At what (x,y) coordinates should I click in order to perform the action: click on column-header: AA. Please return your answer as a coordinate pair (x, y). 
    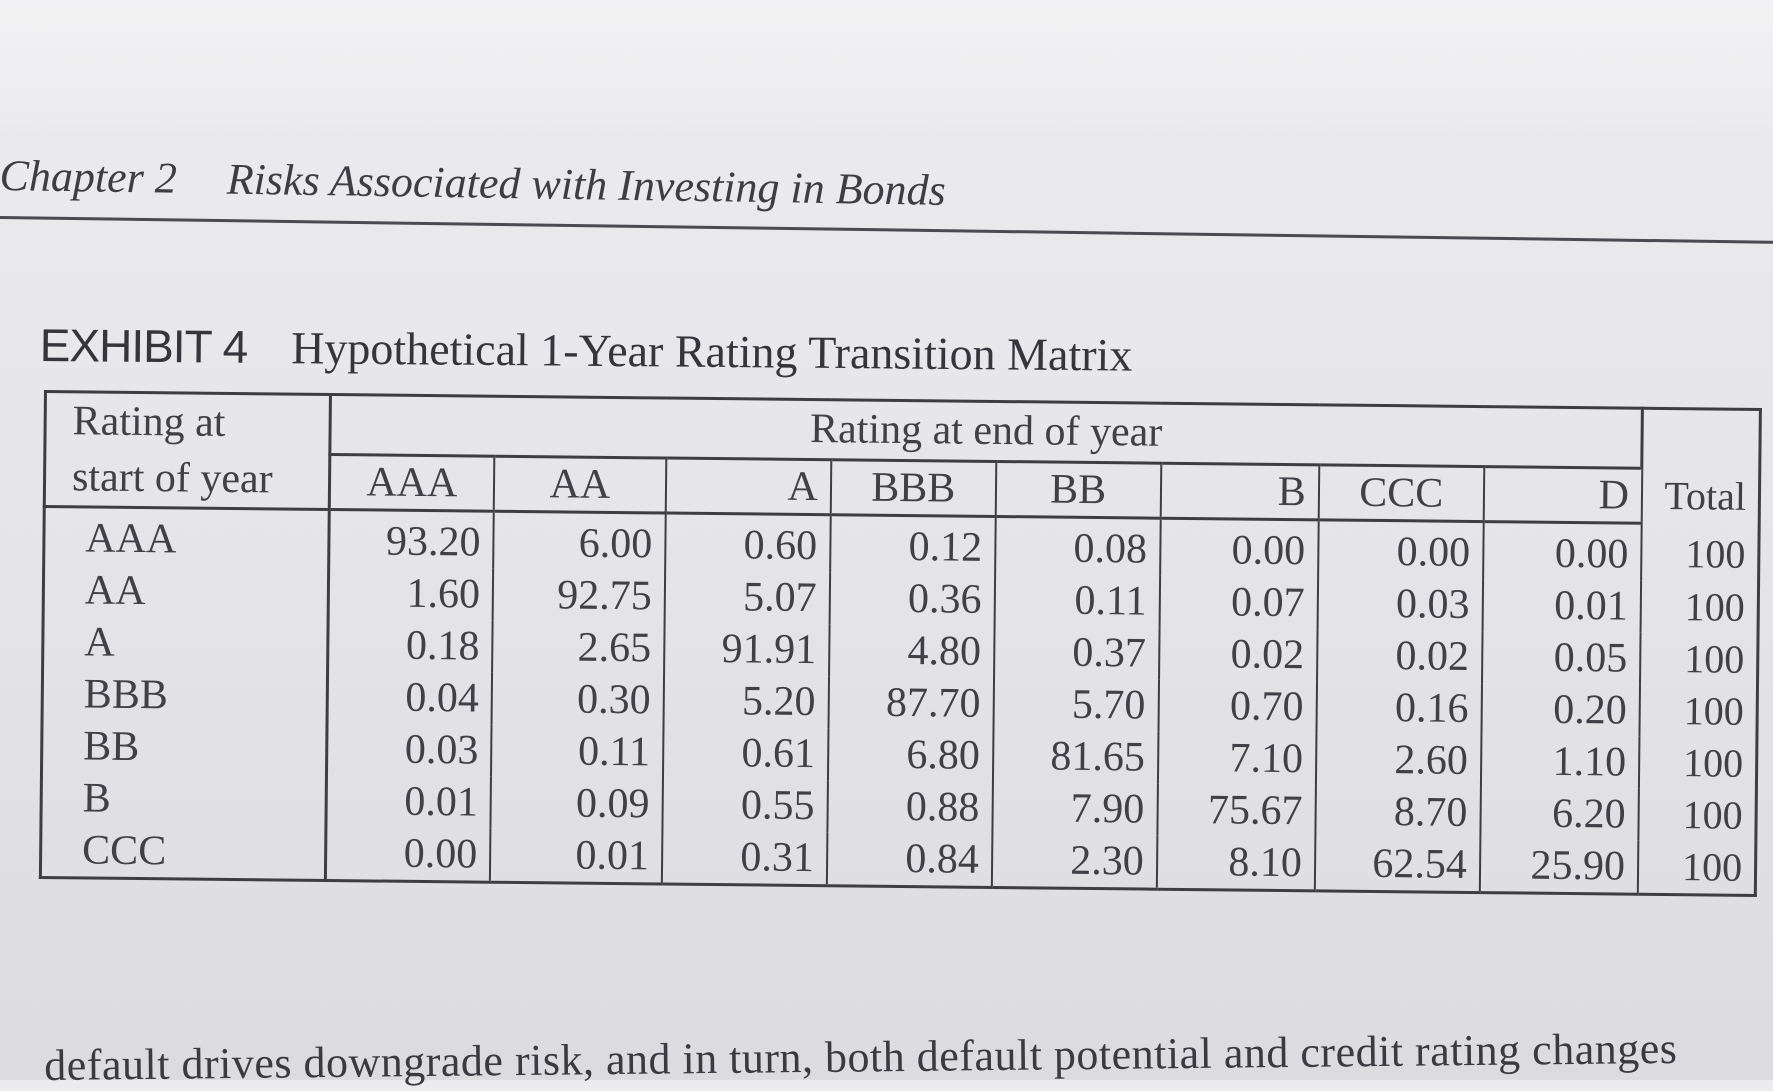
    Looking at the image, I should click on (580, 484).